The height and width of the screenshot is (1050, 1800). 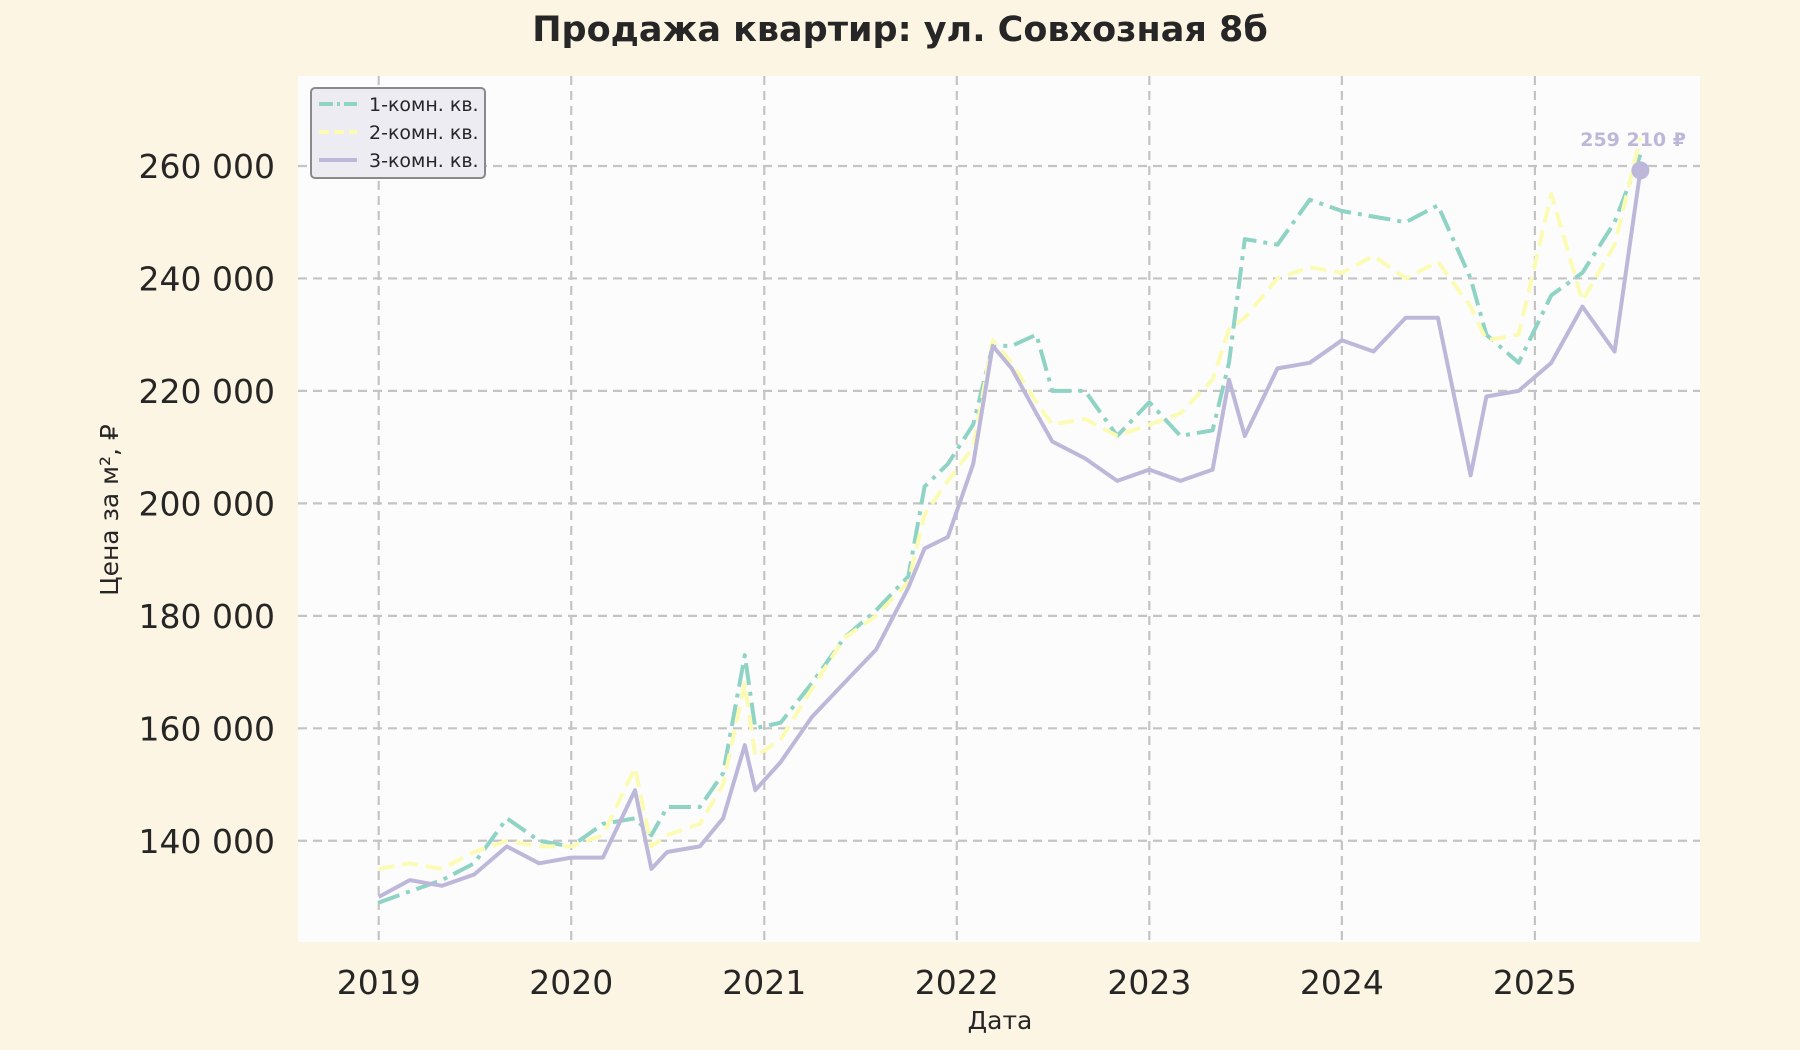 What do you see at coordinates (207, 503) in the screenshot?
I see `y-tick-label: 200 000` at bounding box center [207, 503].